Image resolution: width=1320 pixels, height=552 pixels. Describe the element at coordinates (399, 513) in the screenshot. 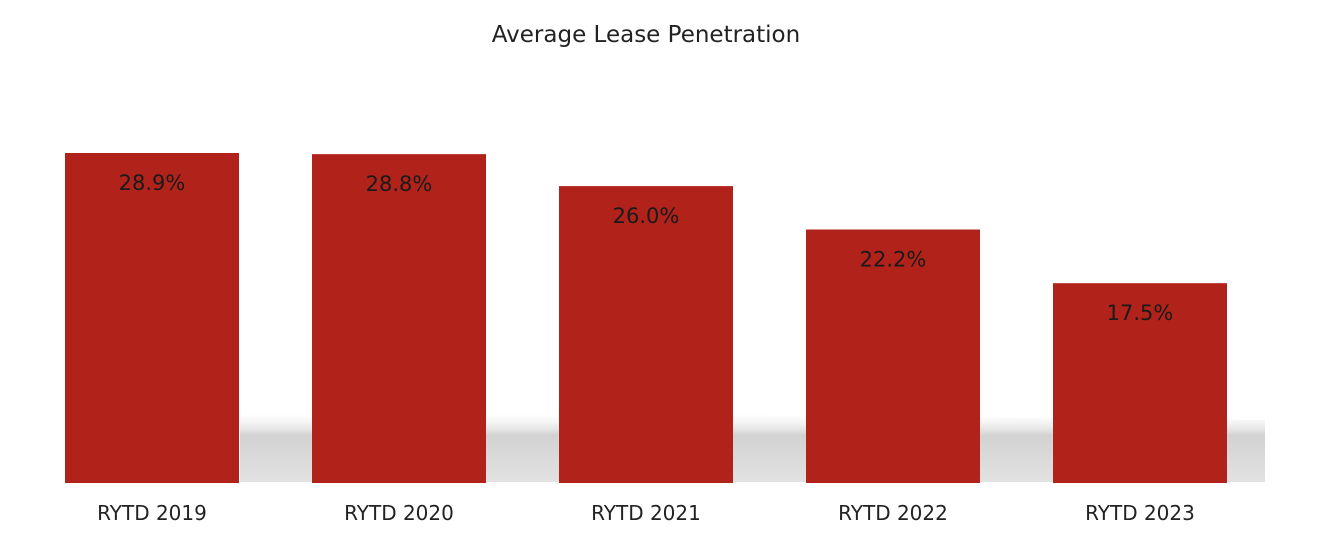

I see `x-tick-label: RYTD 2020` at that location.